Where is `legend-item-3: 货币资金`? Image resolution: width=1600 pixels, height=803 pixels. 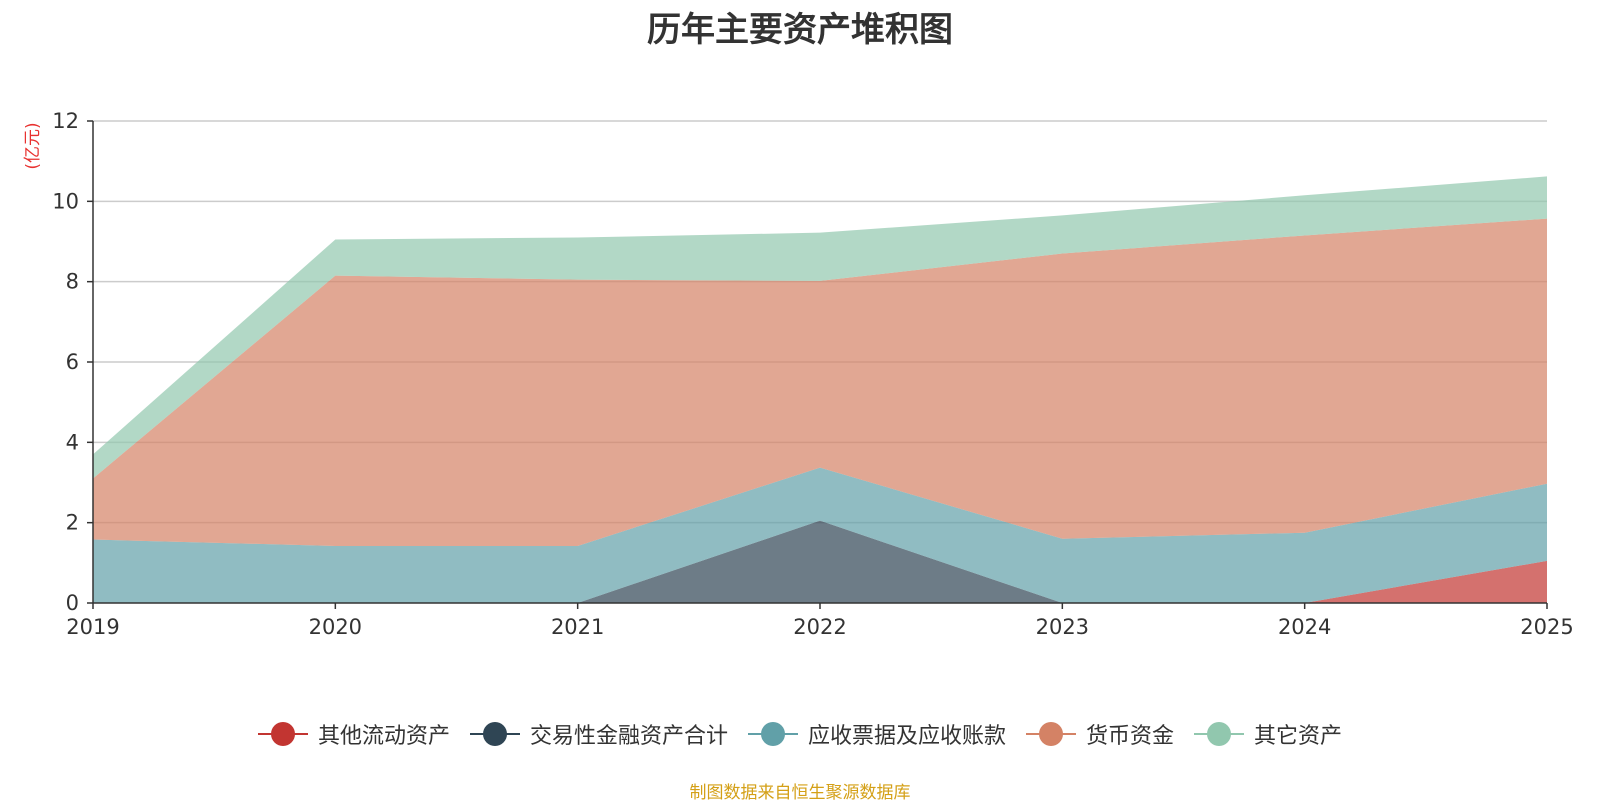
legend-item-3: 货币资金 is located at coordinates (1100, 734).